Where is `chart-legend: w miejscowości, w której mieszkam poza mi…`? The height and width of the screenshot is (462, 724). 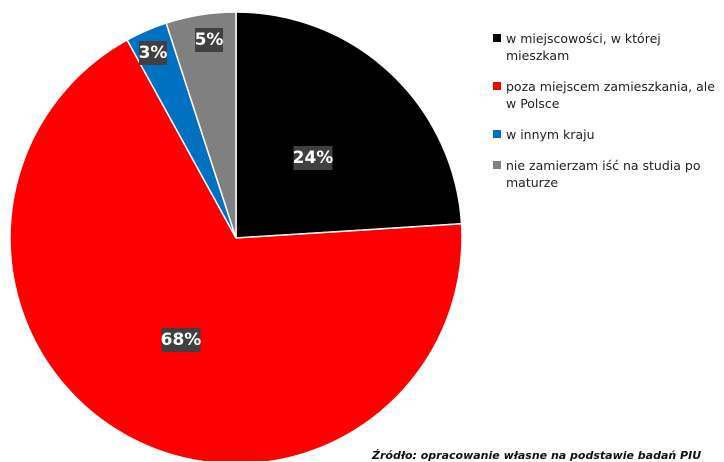
chart-legend: w miejscowości, w której mieszkam poza mi… is located at coordinates (608, 117).